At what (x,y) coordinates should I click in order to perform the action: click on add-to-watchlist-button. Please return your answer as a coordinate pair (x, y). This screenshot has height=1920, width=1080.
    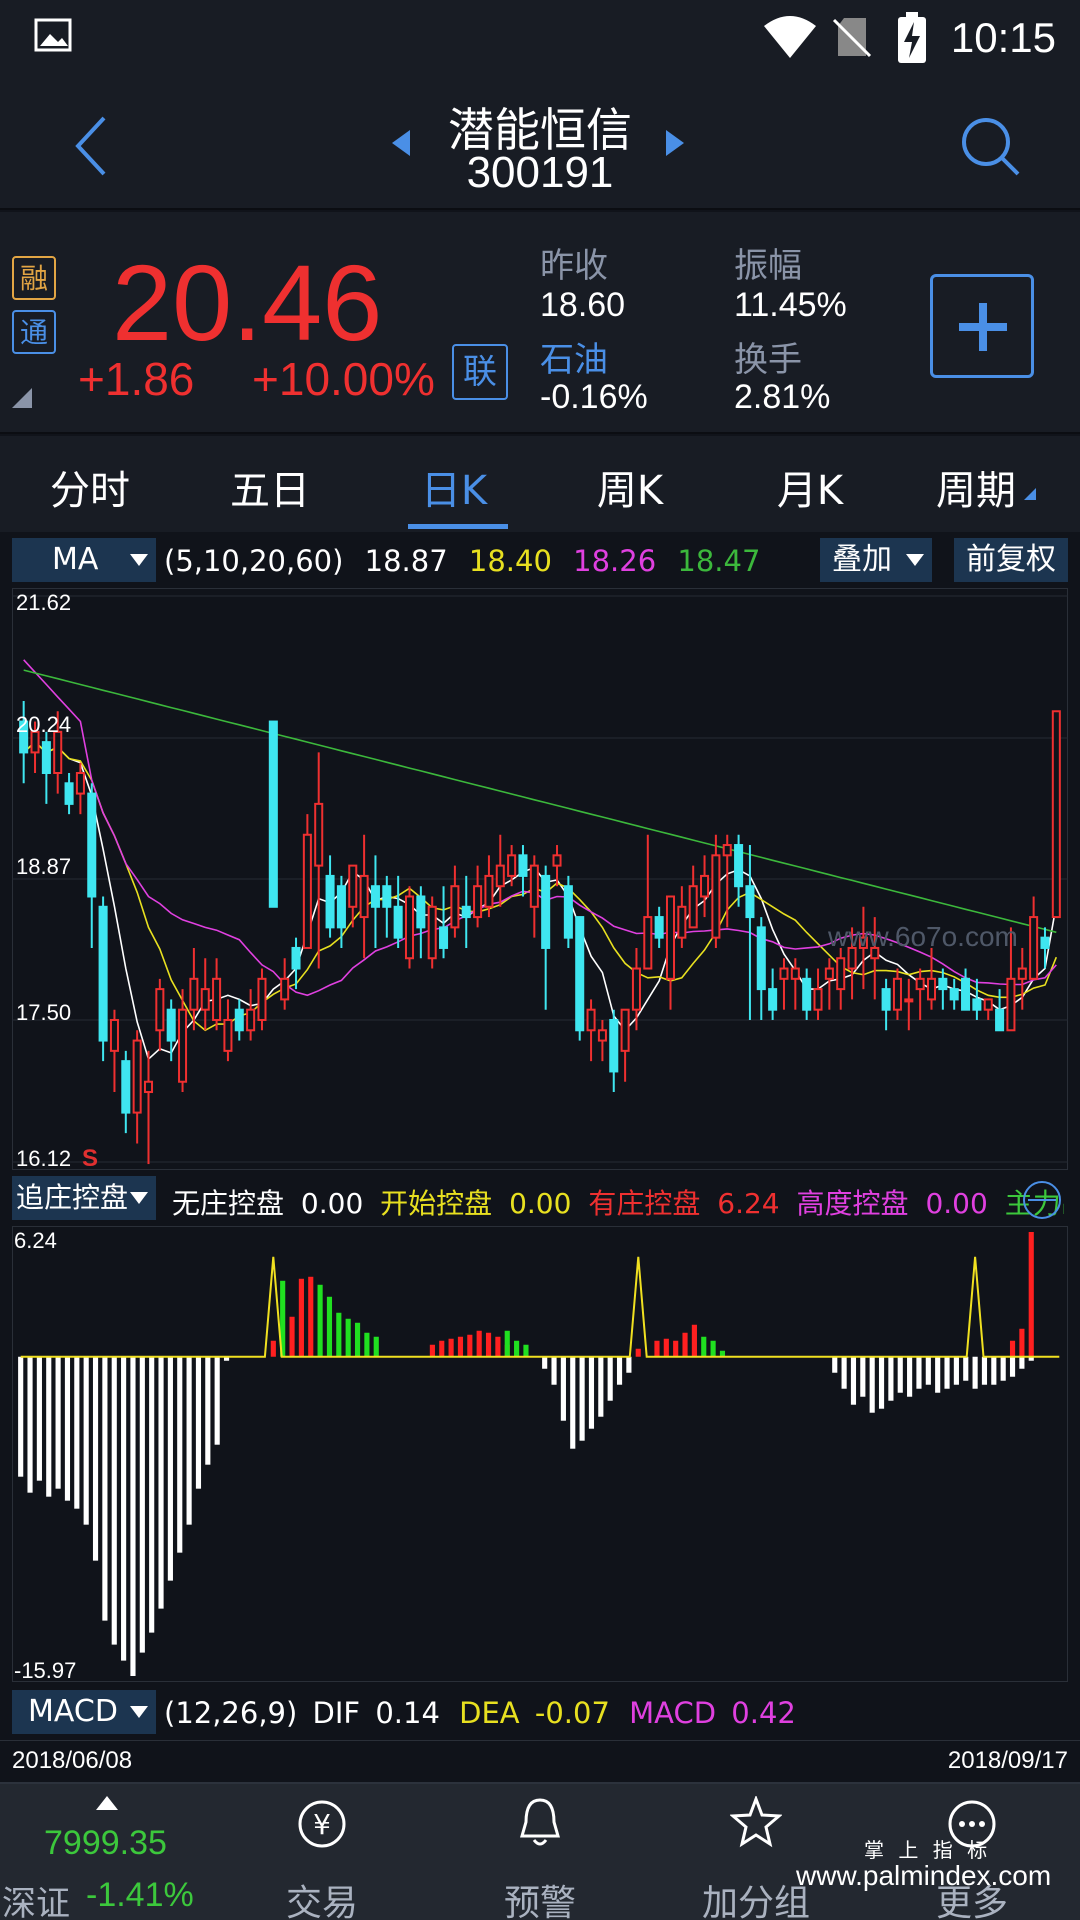
    Looking at the image, I should click on (982, 326).